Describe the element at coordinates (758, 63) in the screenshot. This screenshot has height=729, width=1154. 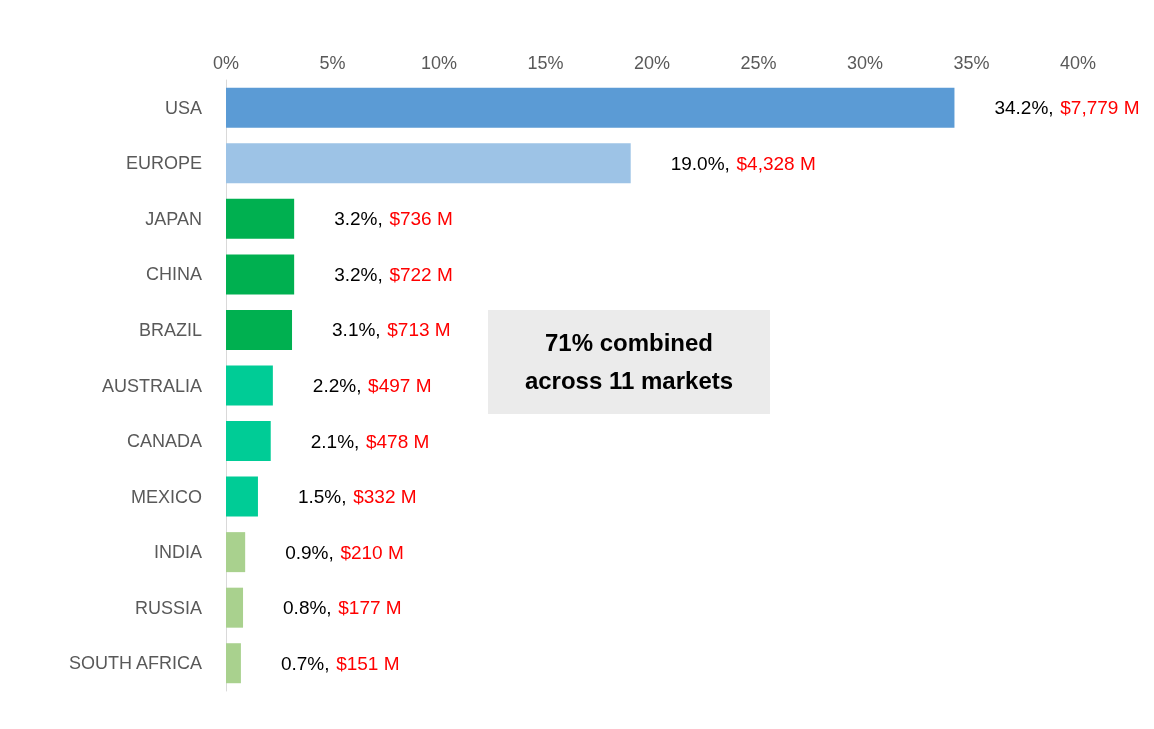
I see `x-tick-label: 25%` at that location.